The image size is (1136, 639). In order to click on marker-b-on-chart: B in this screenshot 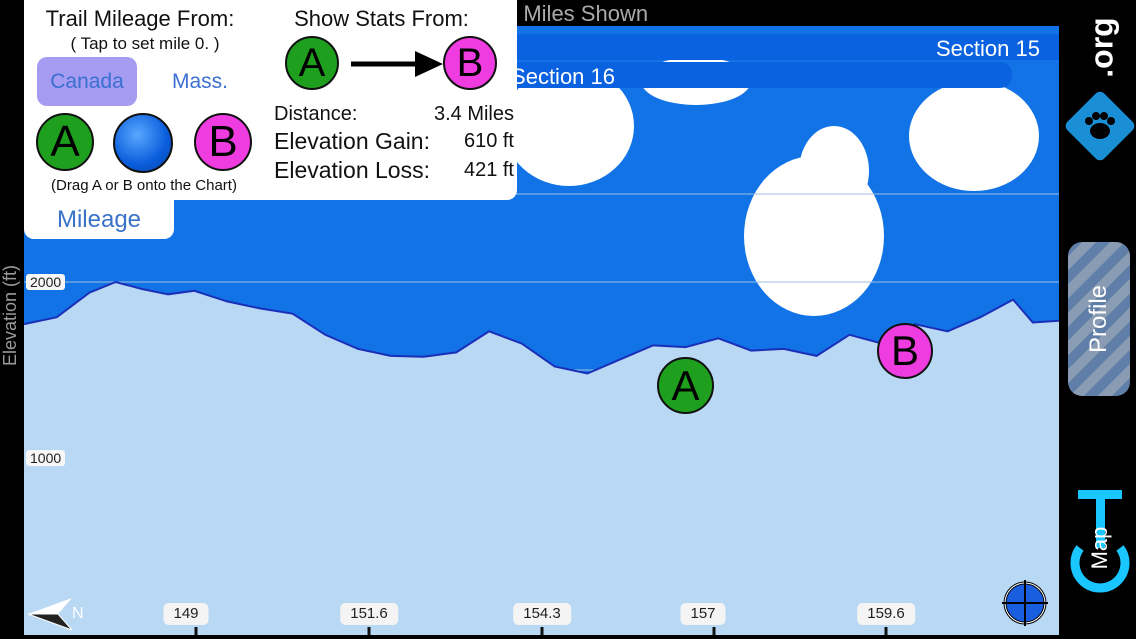, I will do `click(905, 351)`.